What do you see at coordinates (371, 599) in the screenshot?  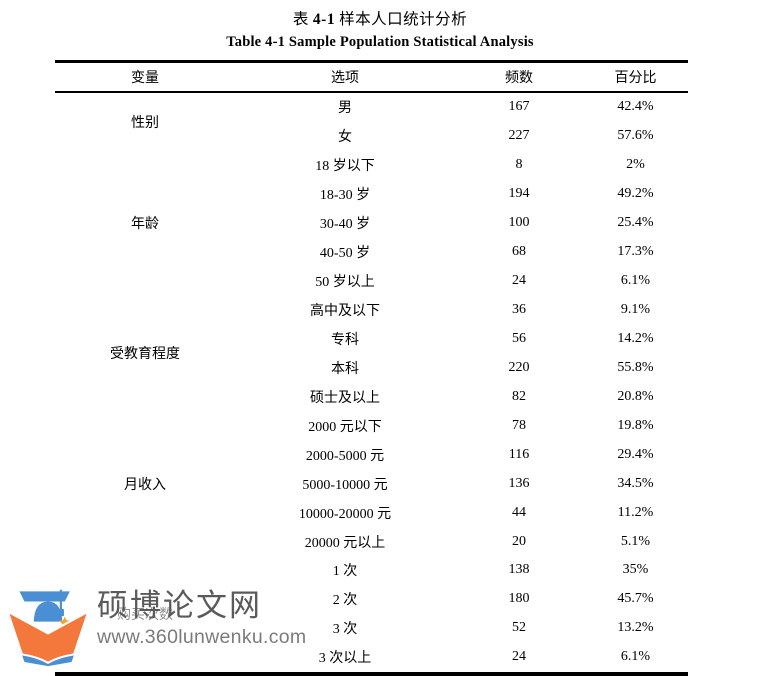 I see `table-row: 2 次 180 45.7%` at bounding box center [371, 599].